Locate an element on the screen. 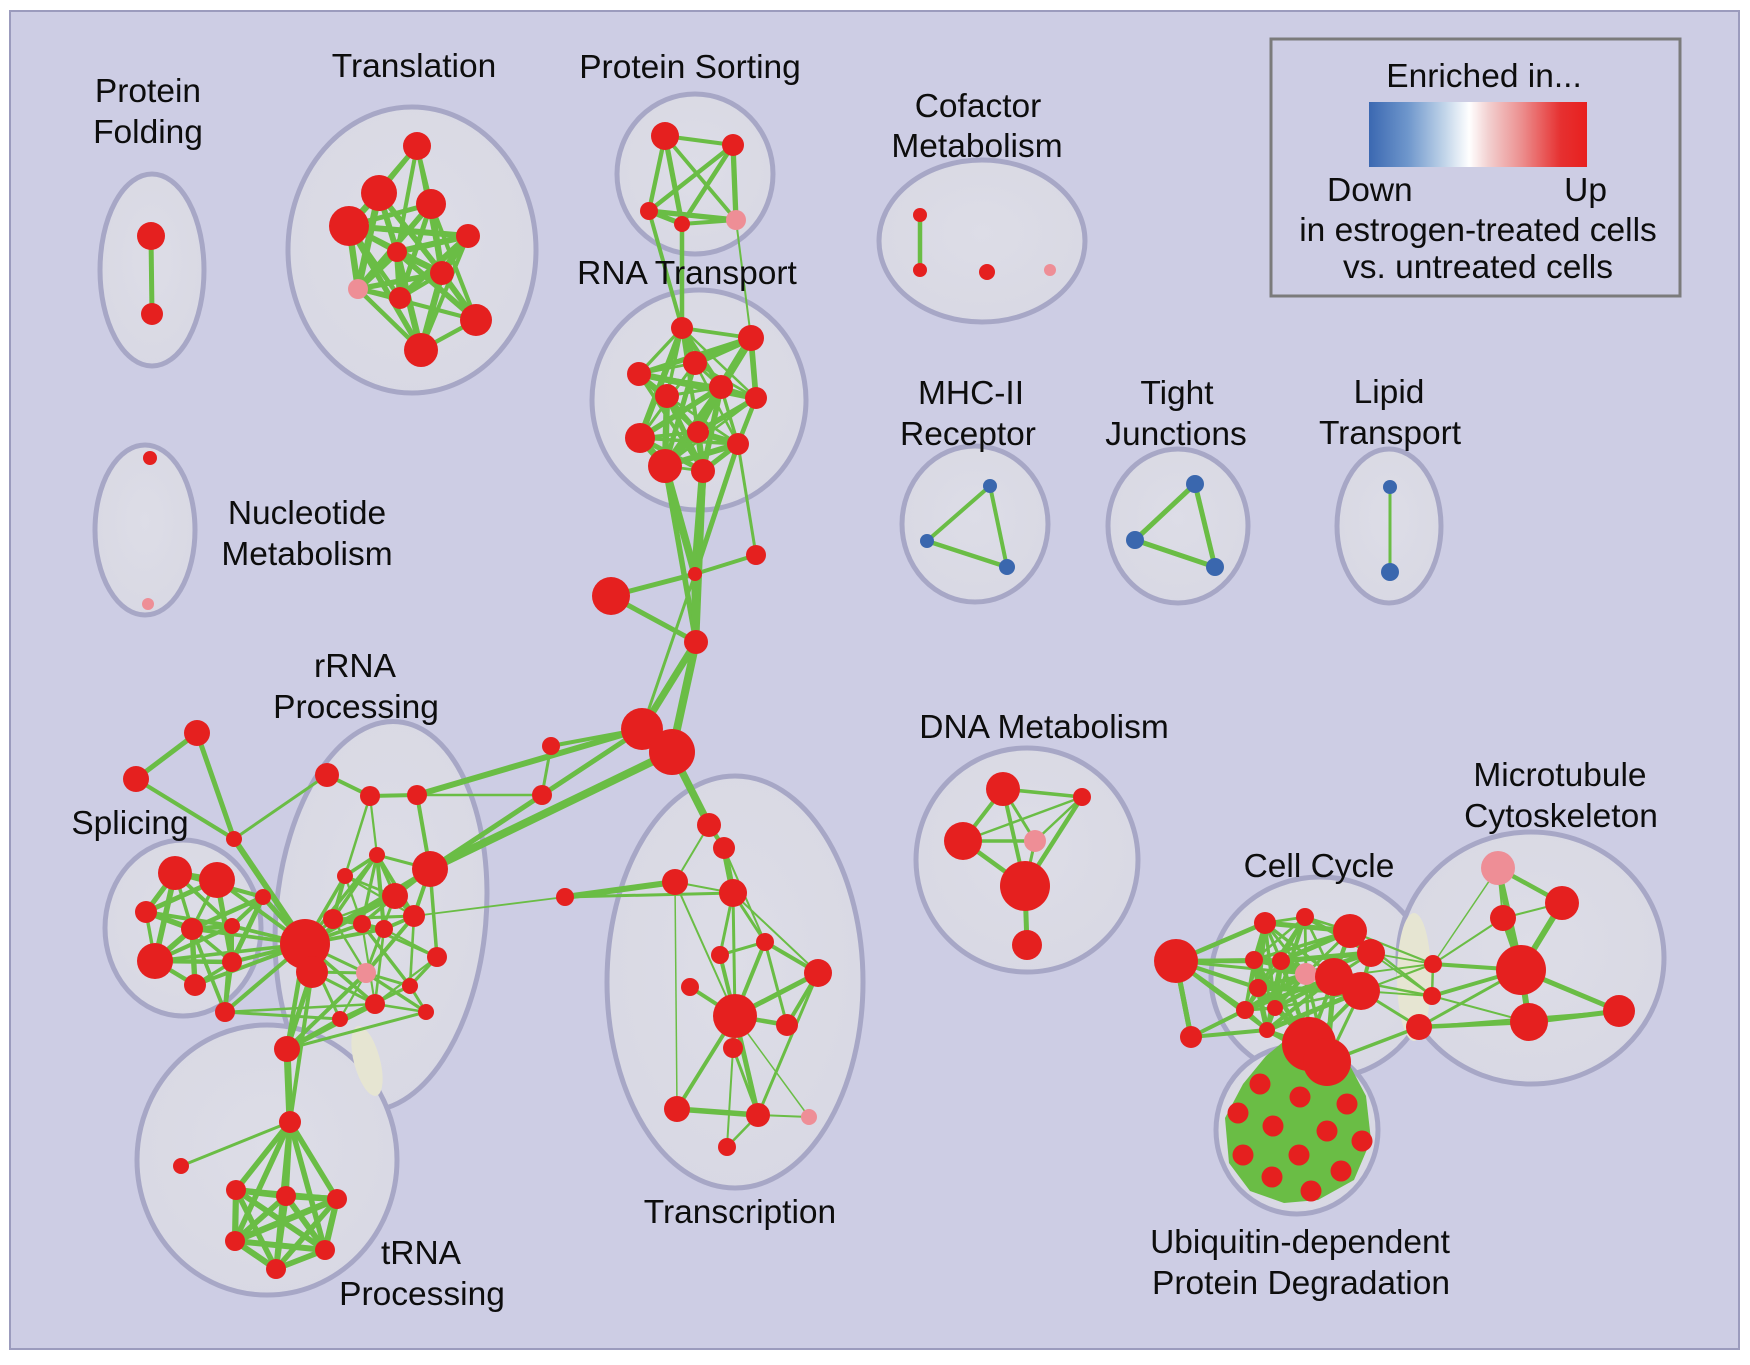 The height and width of the screenshot is (1365, 1750). svg-text: DNA Metabolism is located at coordinates (1043, 727).